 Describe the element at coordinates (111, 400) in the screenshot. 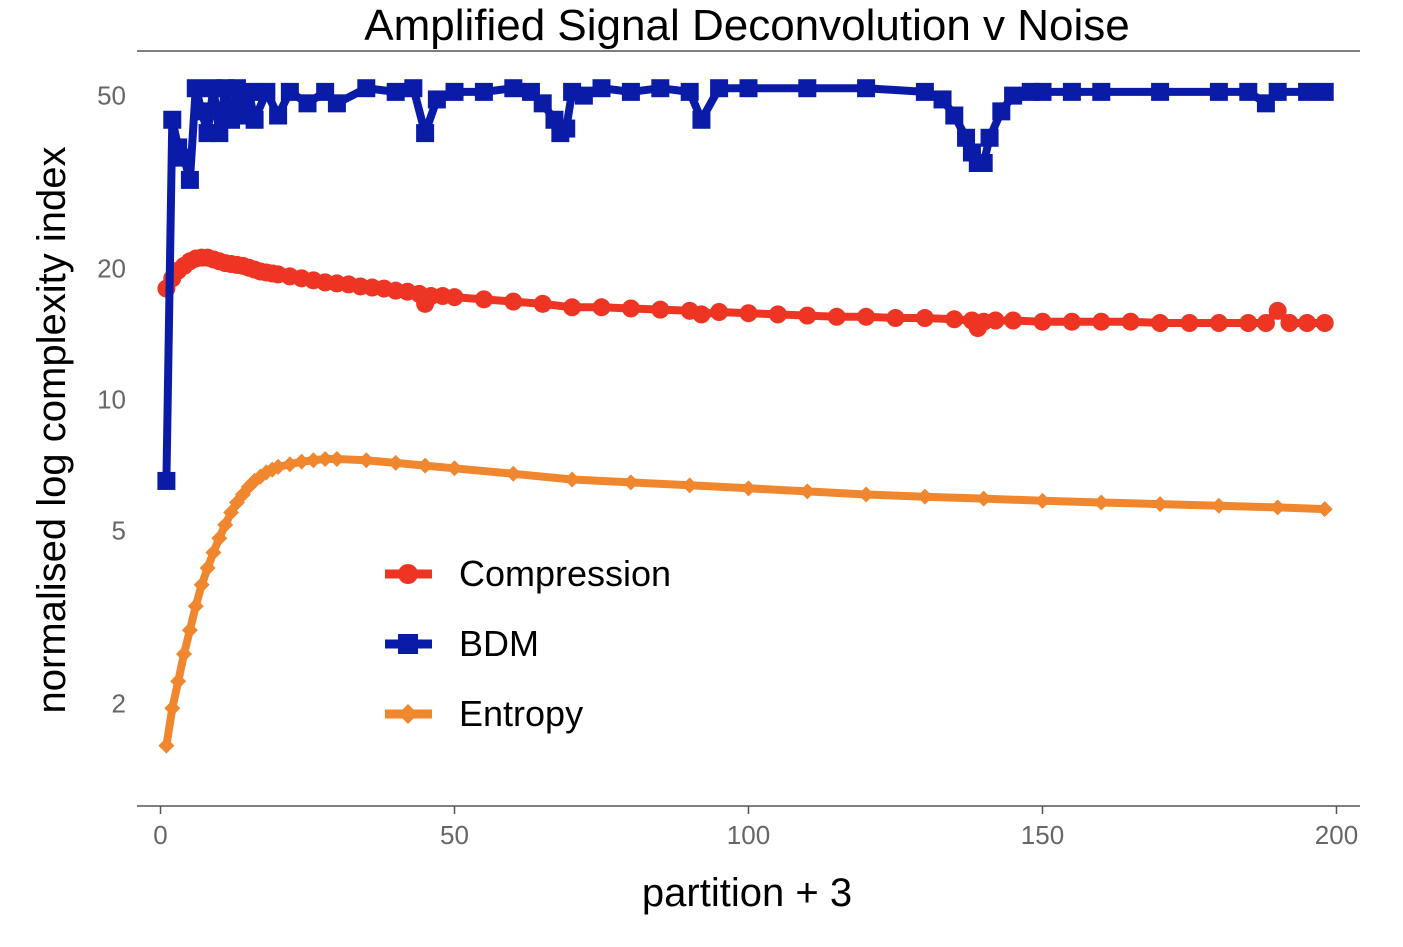

I see `y-tick-label: 10` at that location.